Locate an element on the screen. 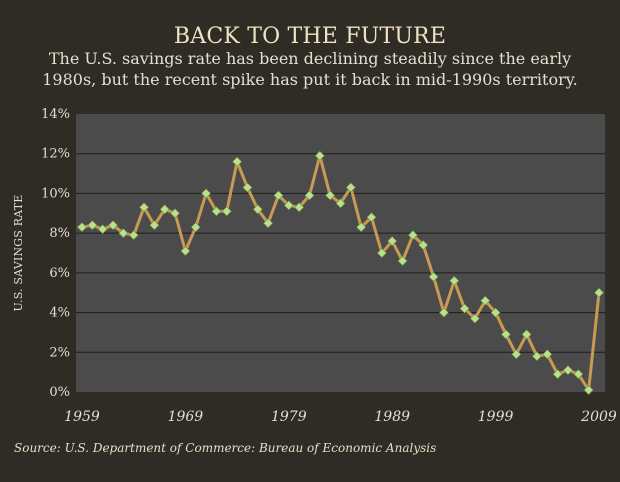 The image size is (620, 482). y-tick-label: 4% is located at coordinates (59, 313).